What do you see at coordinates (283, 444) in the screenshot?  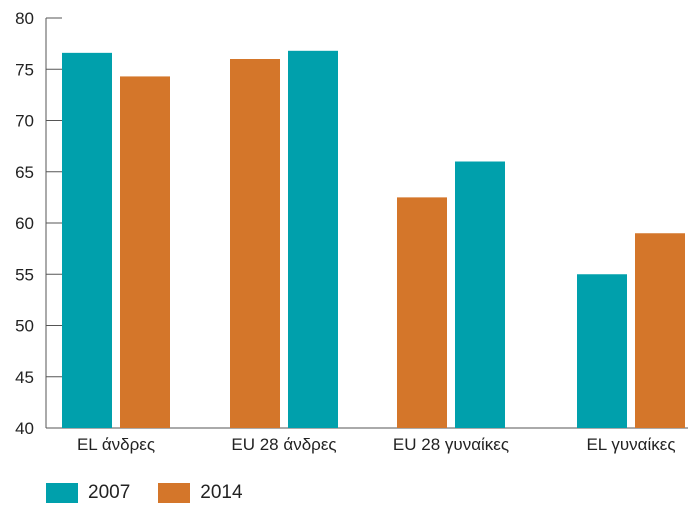 I see `category-label-1: EU 28 άνδρες` at bounding box center [283, 444].